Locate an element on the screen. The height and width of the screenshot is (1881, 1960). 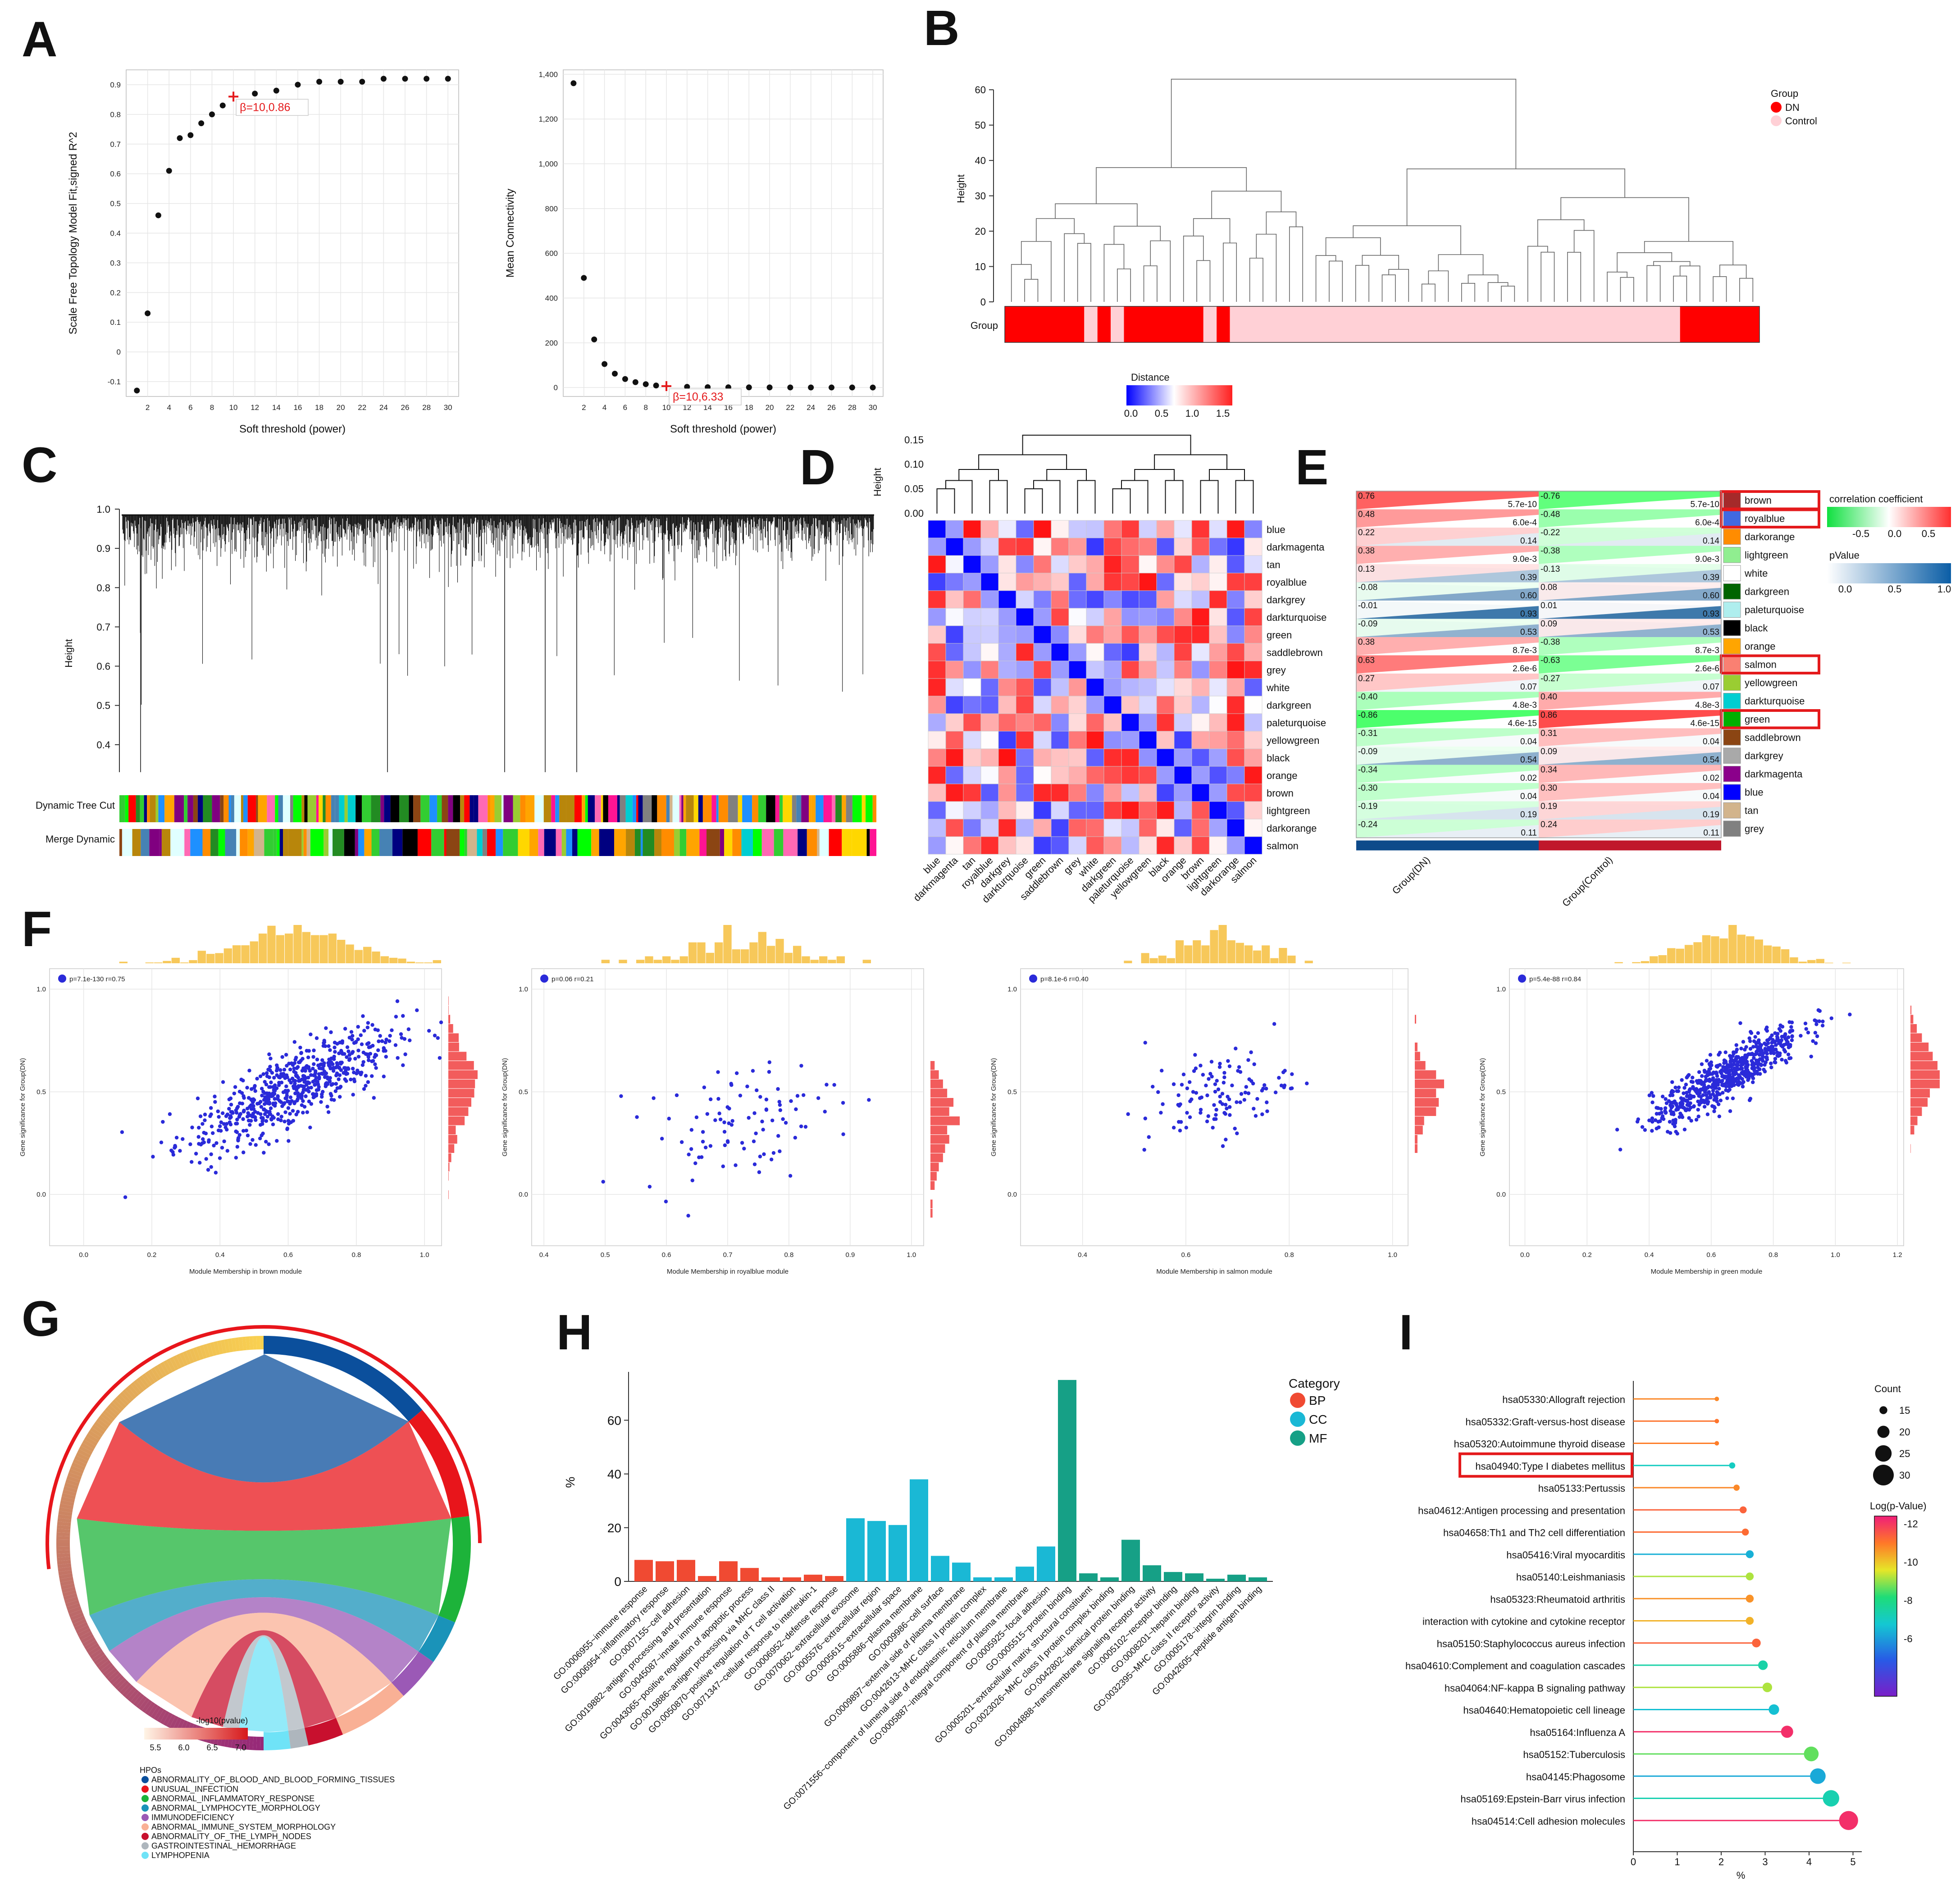
module-swatch is located at coordinates (1732, 828).